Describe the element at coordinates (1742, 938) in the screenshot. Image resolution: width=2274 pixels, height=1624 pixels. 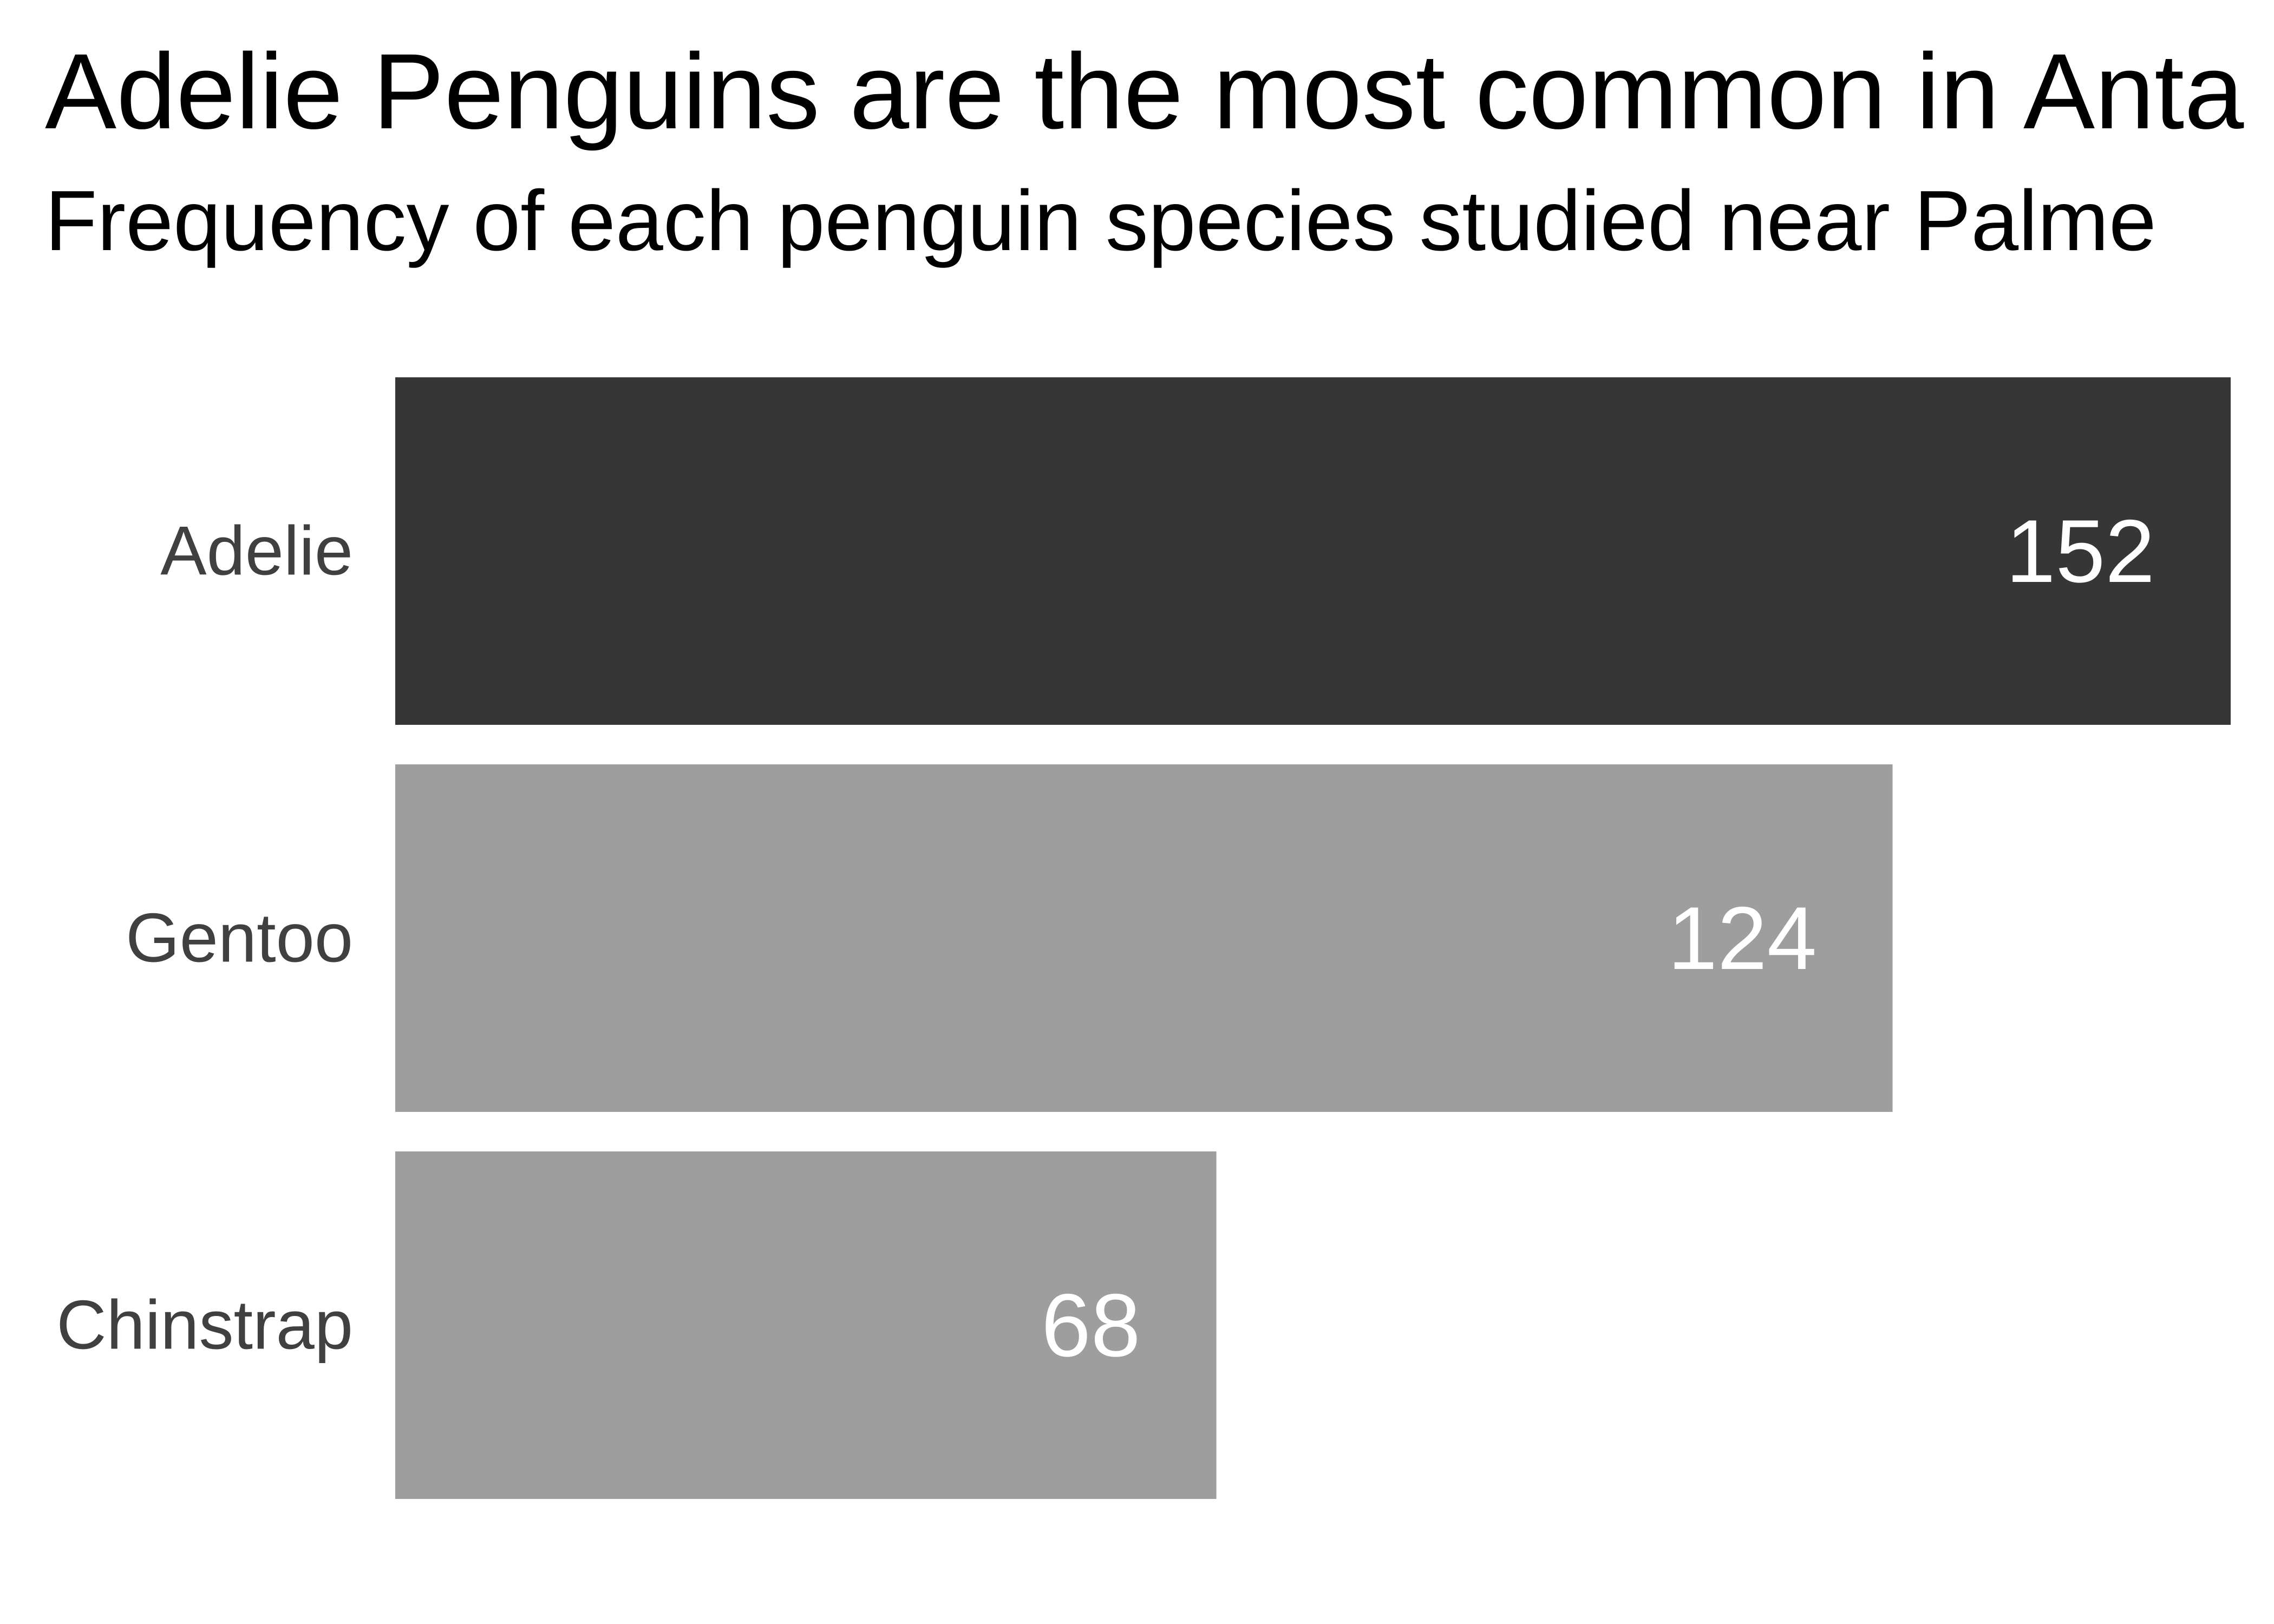
I see `value-label-gentoo: 124` at that location.